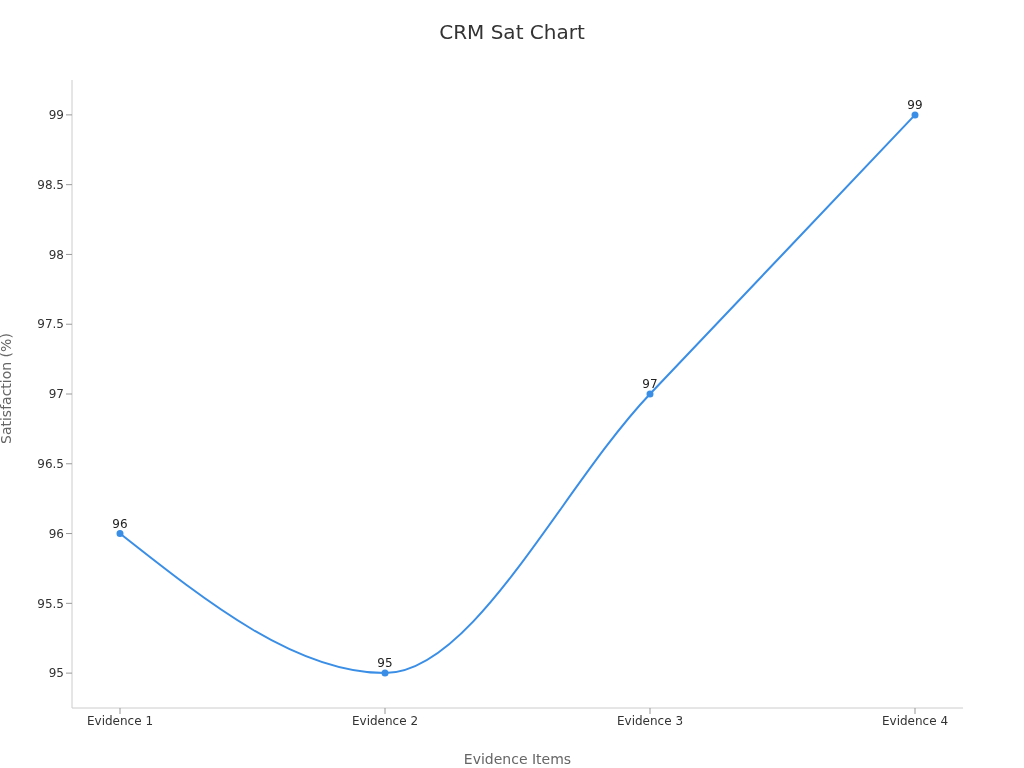 This screenshot has width=1024, height=768. I want to click on data-label: 97, so click(650, 384).